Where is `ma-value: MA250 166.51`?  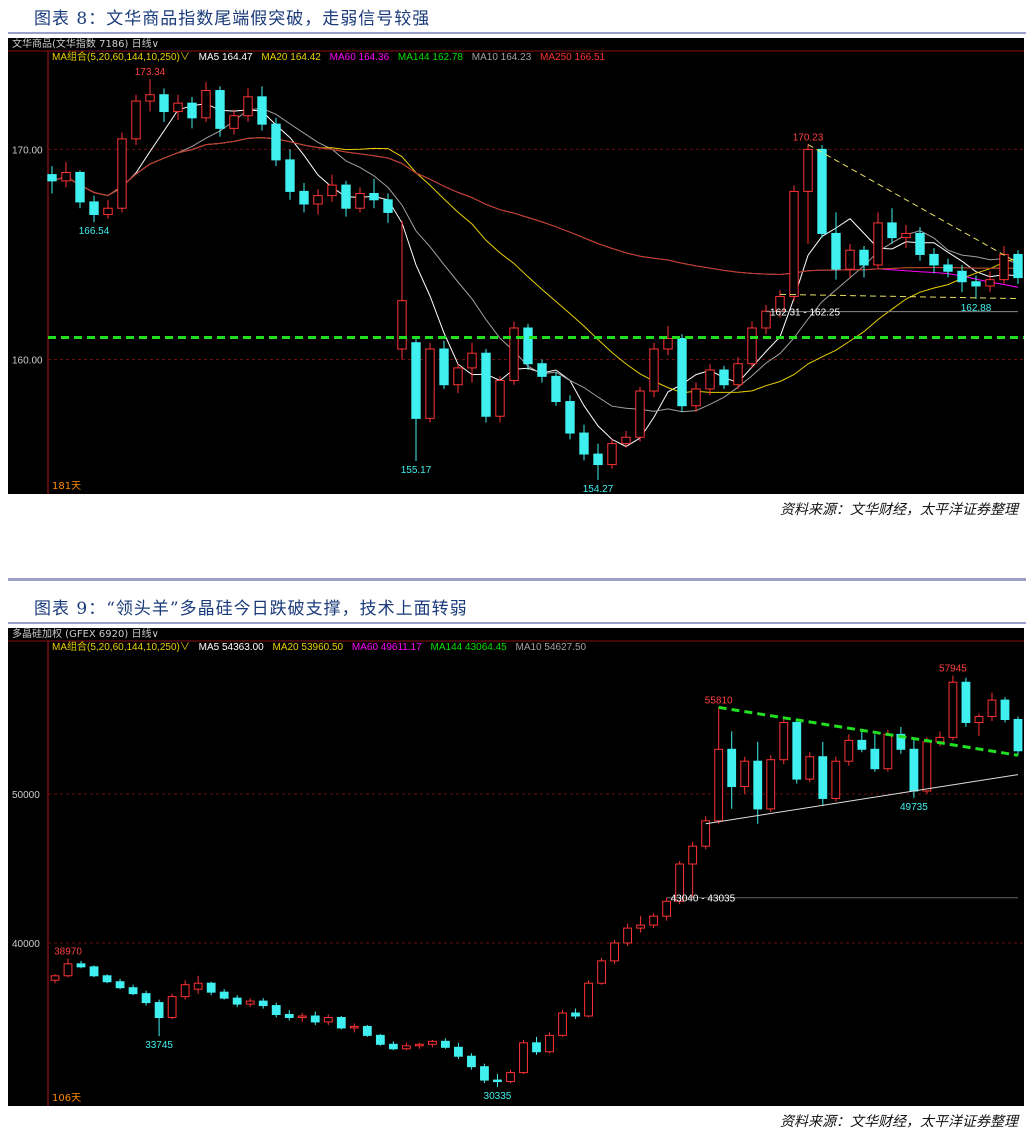
ma-value: MA250 166.51 is located at coordinates (573, 57).